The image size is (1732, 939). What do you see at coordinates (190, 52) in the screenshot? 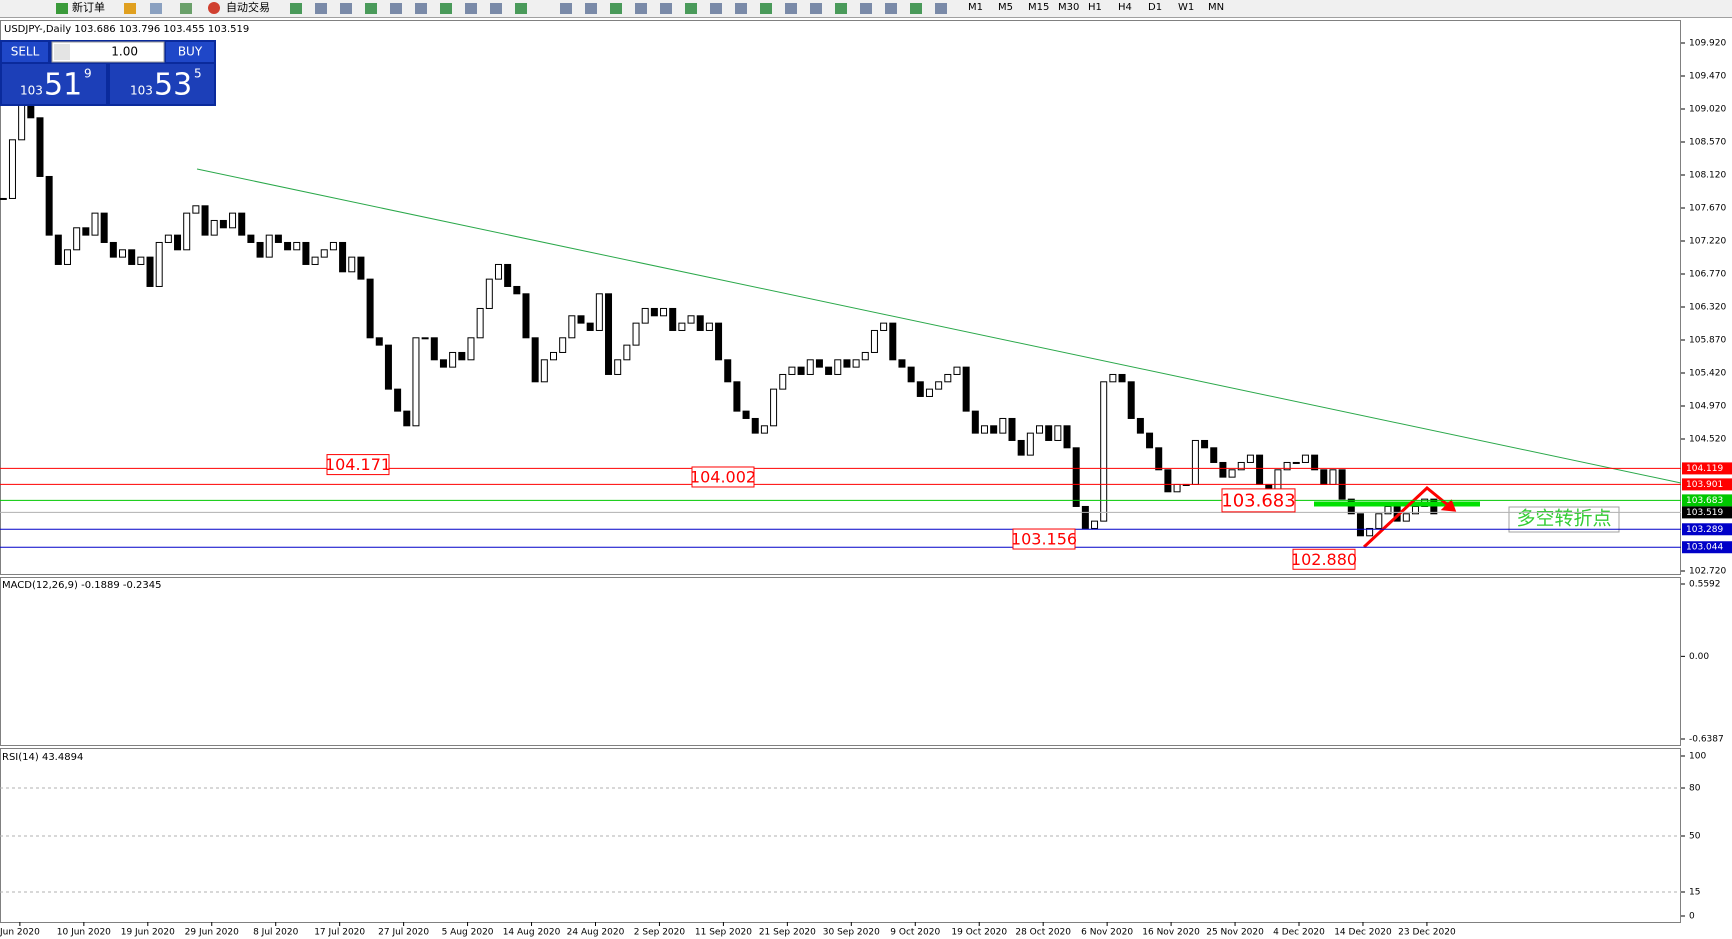
I see `buy-button` at bounding box center [190, 52].